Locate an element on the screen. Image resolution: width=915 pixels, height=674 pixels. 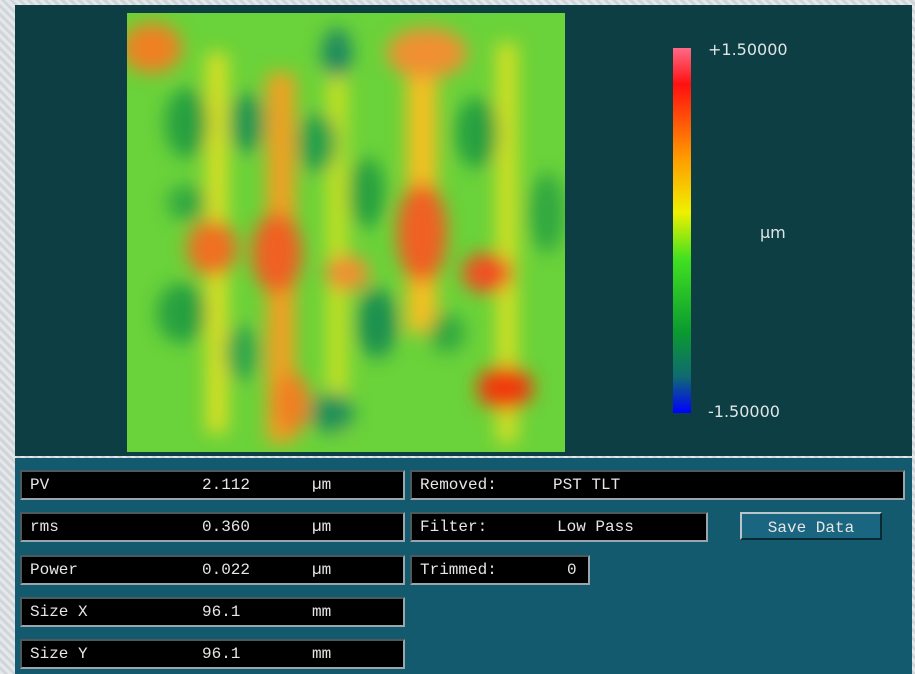
stat-field: Power 0.022 µm is located at coordinates (212, 570).